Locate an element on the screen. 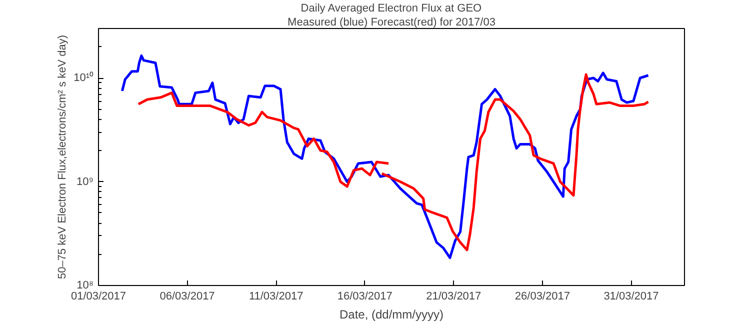 The height and width of the screenshot is (324, 756). x-tick-label: 16/03/2017 is located at coordinates (364, 296).